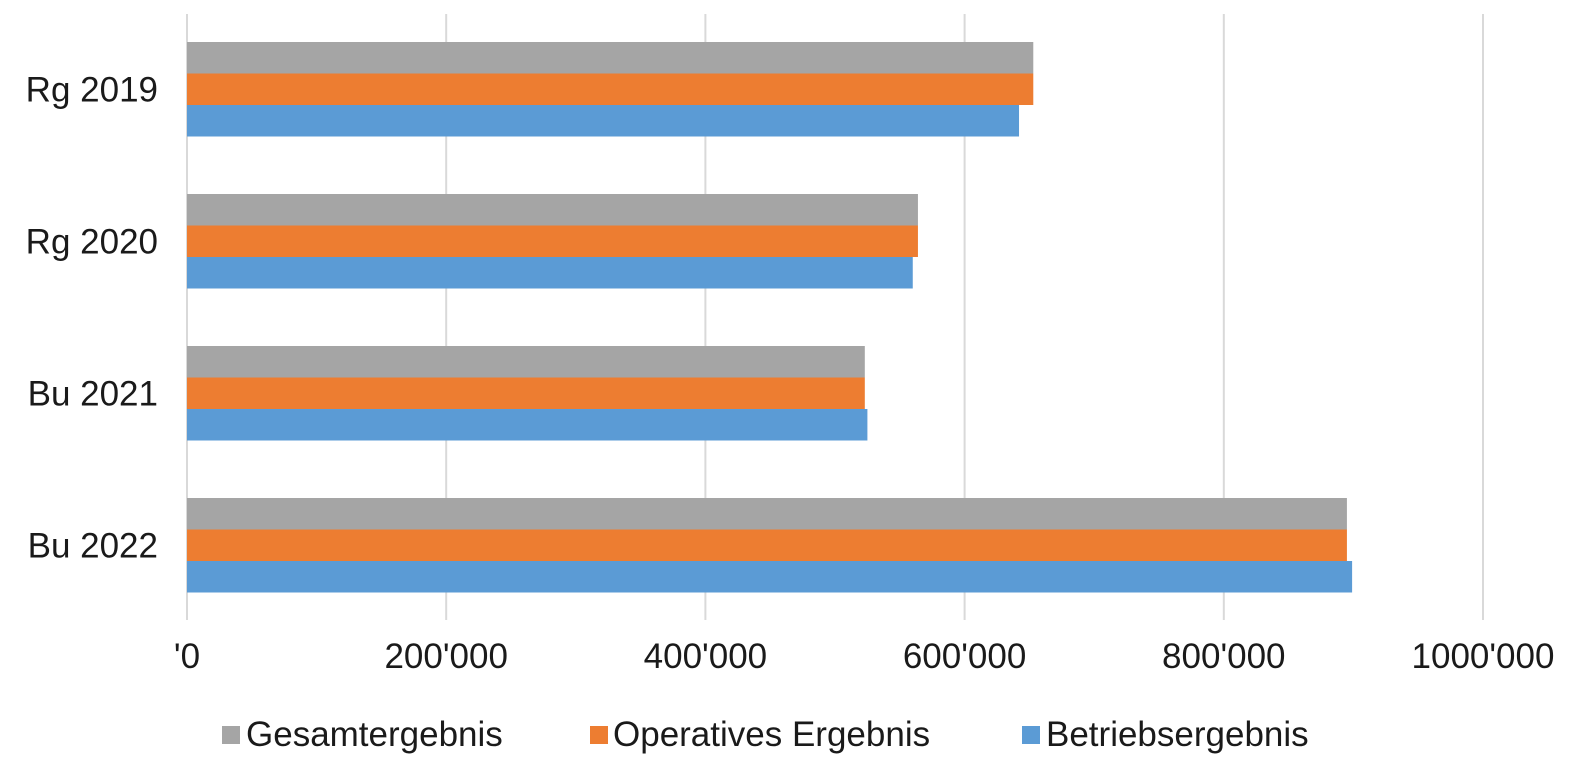 The width and height of the screenshot is (1595, 772). I want to click on x-tick-label: 400'000, so click(705, 656).